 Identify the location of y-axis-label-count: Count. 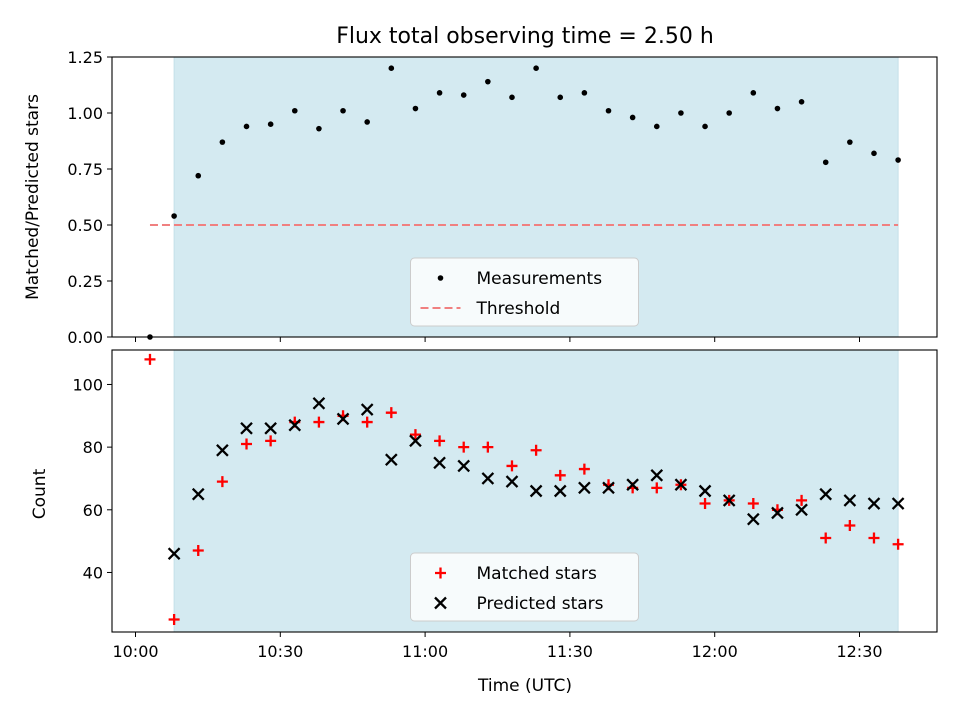
(40, 493).